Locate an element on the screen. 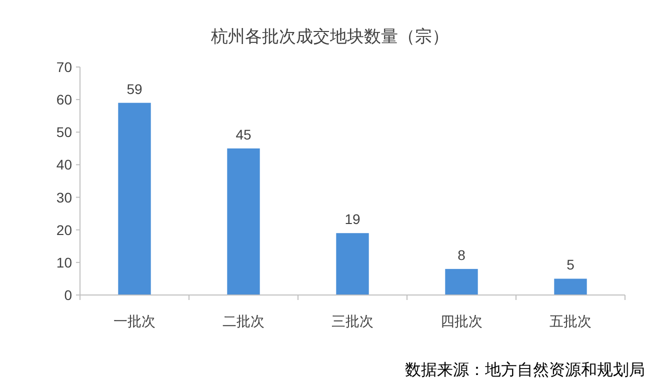  data-label: 19 is located at coordinates (352, 219).